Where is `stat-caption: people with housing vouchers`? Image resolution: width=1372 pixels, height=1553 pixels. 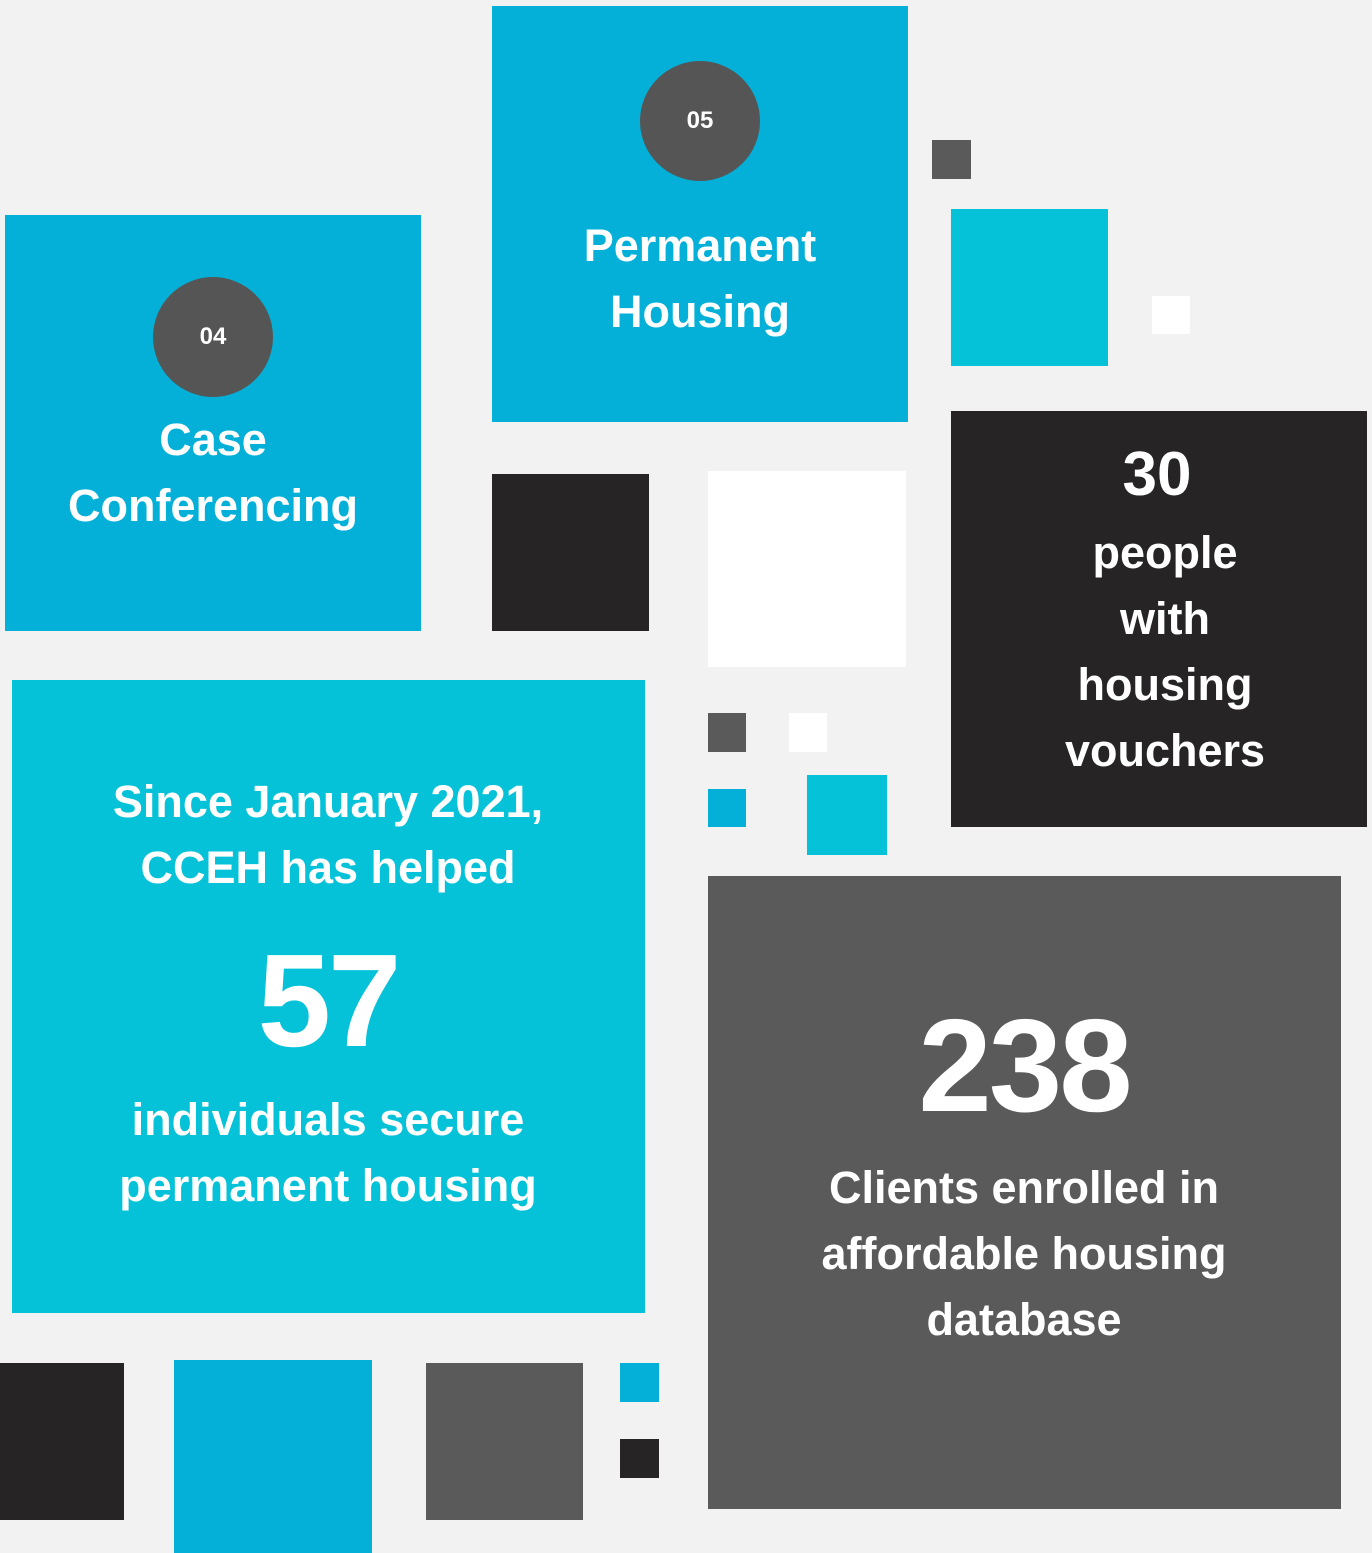
stat-caption: people with housing vouchers is located at coordinates (1165, 651).